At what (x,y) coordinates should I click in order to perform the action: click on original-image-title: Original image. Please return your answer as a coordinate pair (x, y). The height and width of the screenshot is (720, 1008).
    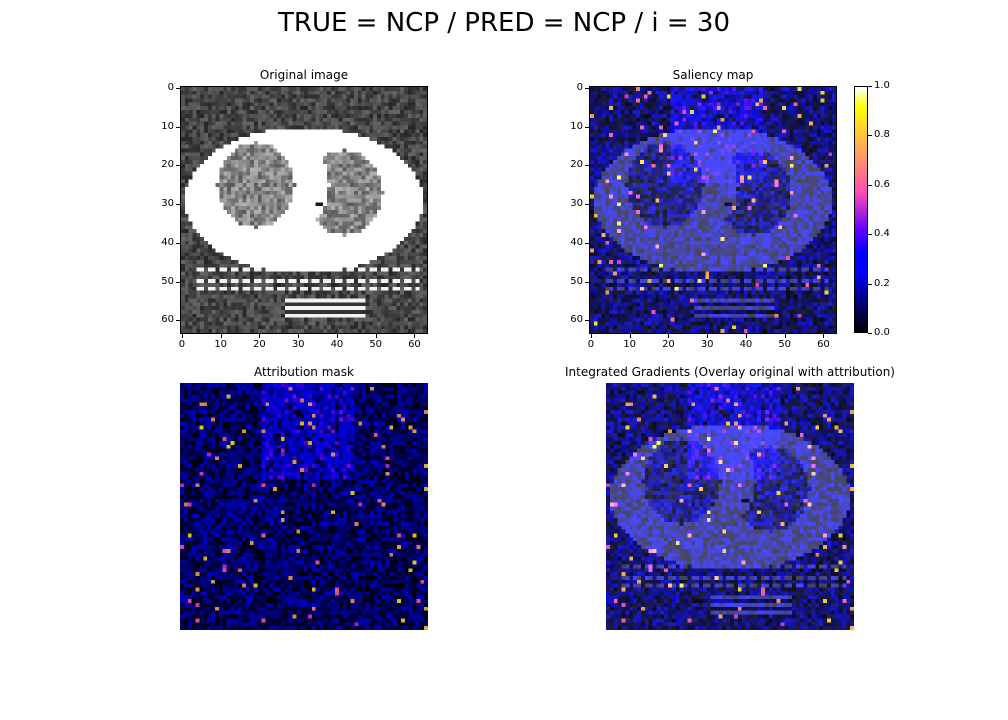
    Looking at the image, I should click on (304, 75).